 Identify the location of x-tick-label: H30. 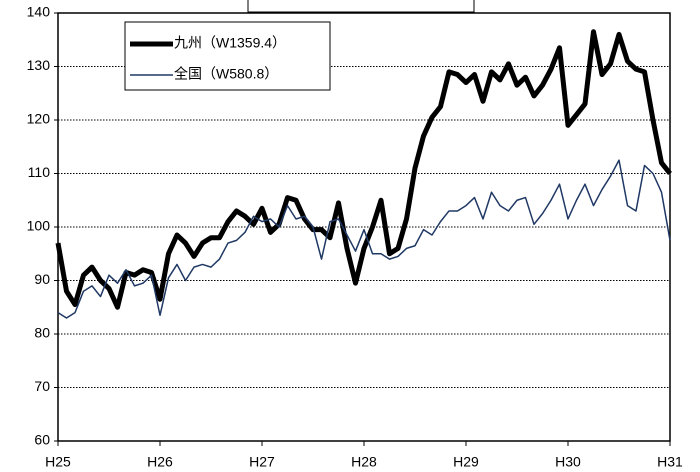
(568, 462).